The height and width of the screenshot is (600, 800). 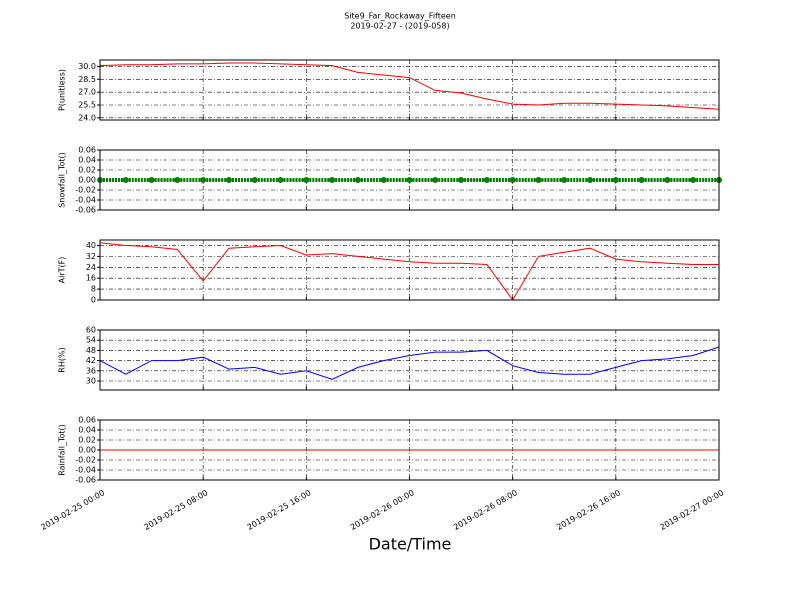 What do you see at coordinates (410, 544) in the screenshot?
I see `x-axis-label: Date/Time` at bounding box center [410, 544].